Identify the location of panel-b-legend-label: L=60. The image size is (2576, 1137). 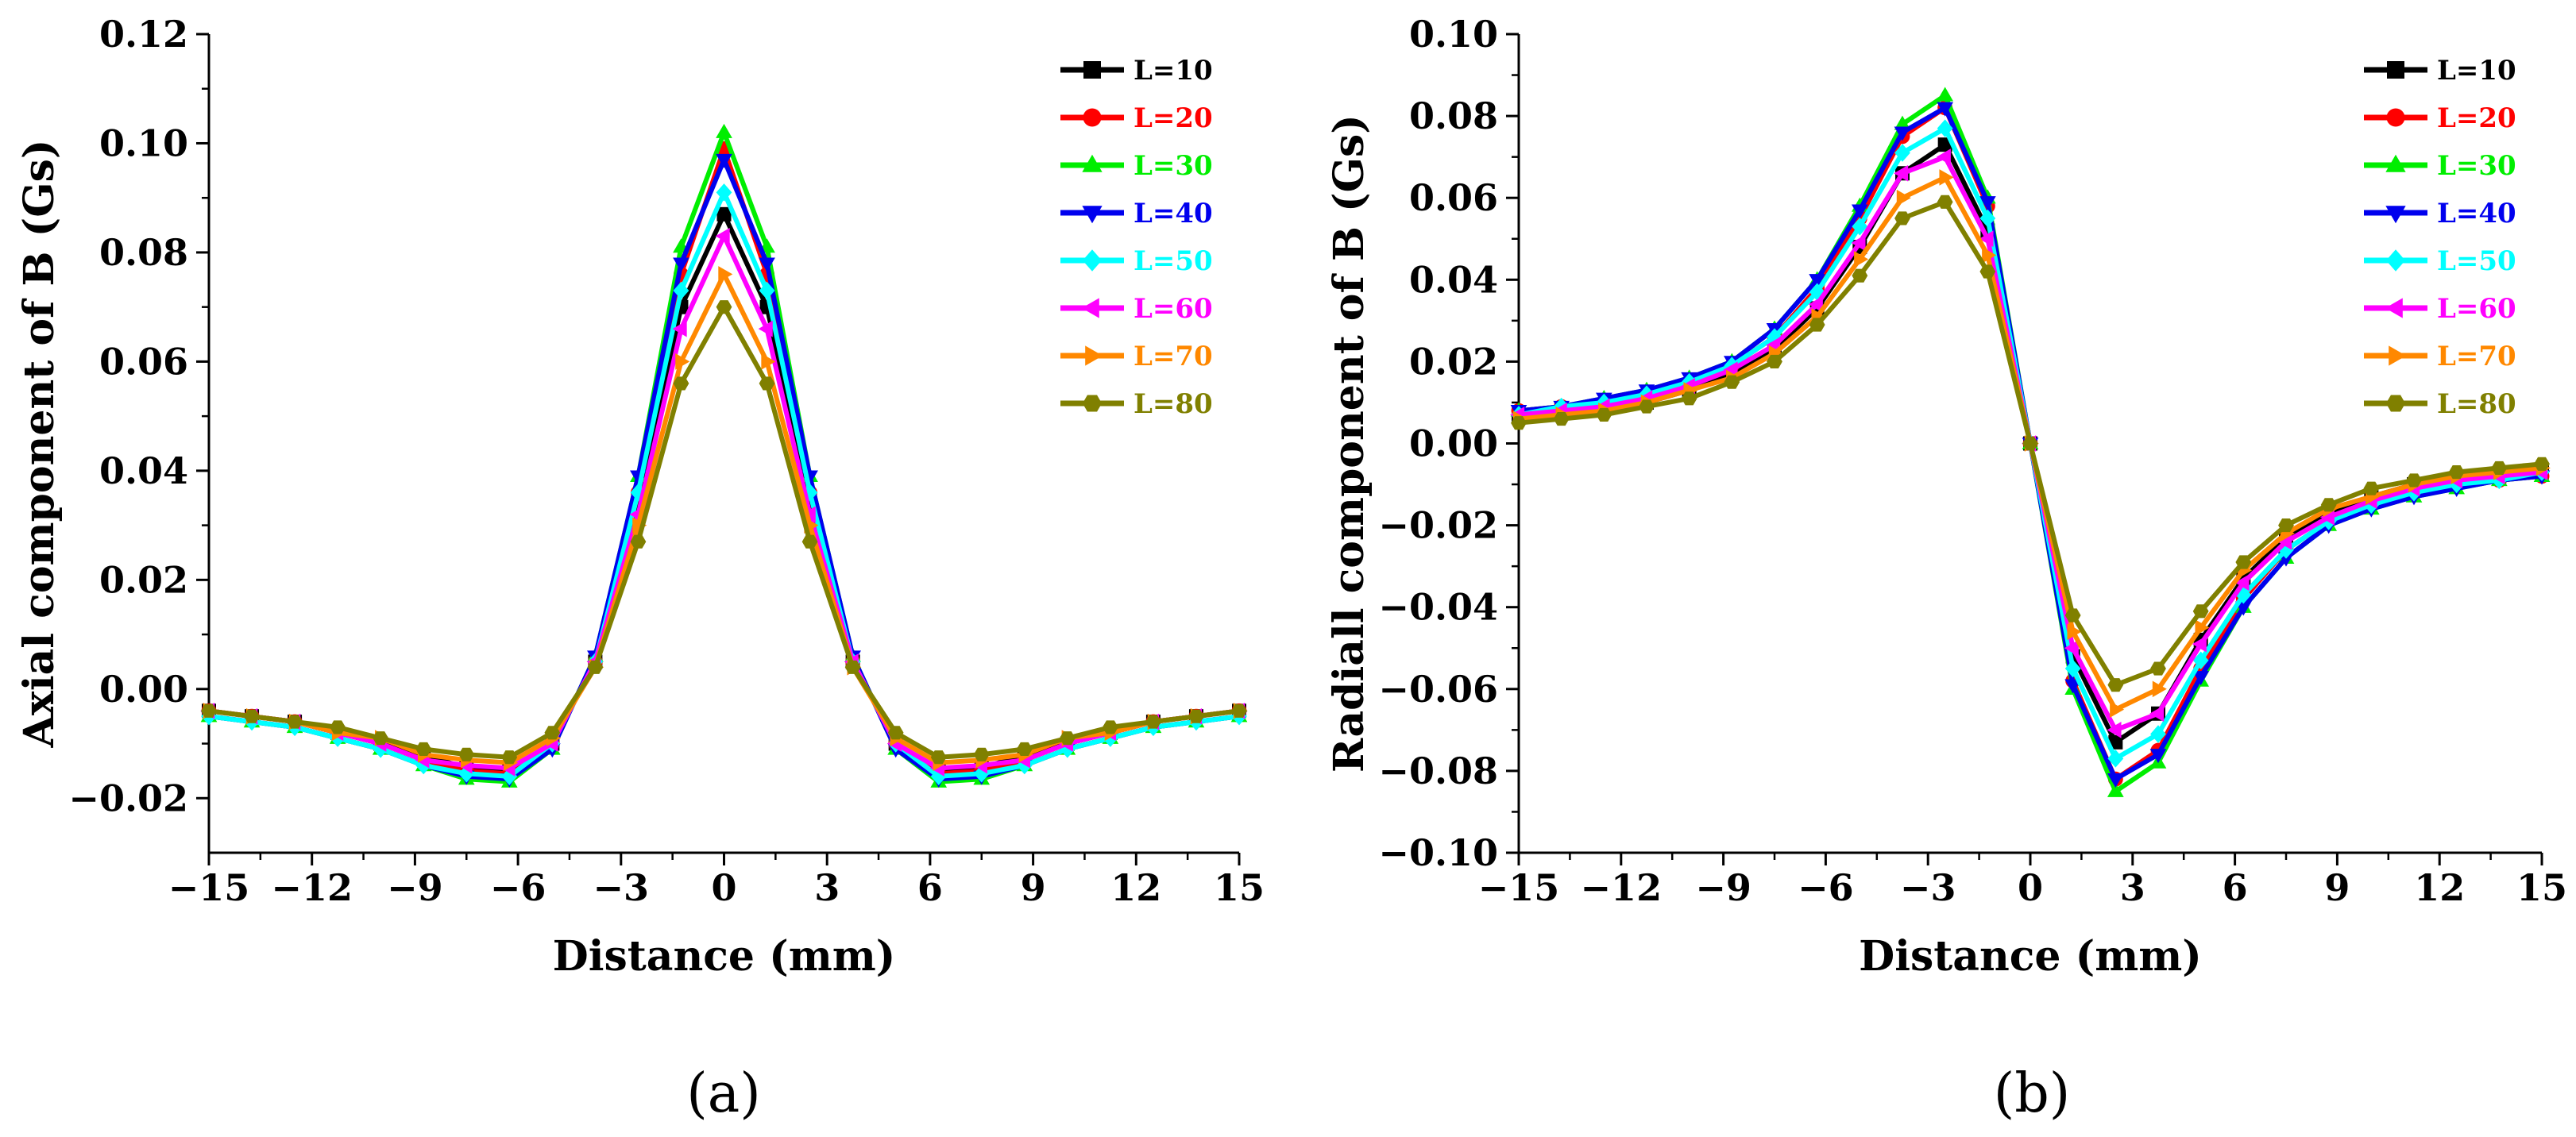
(2476, 309).